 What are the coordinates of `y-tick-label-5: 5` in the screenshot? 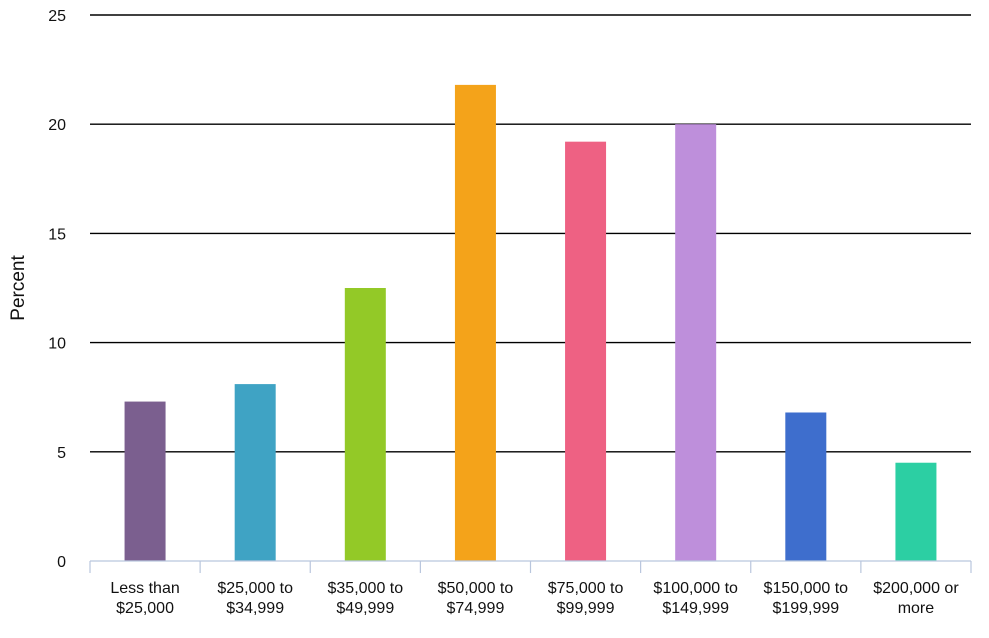 It's located at (61, 453).